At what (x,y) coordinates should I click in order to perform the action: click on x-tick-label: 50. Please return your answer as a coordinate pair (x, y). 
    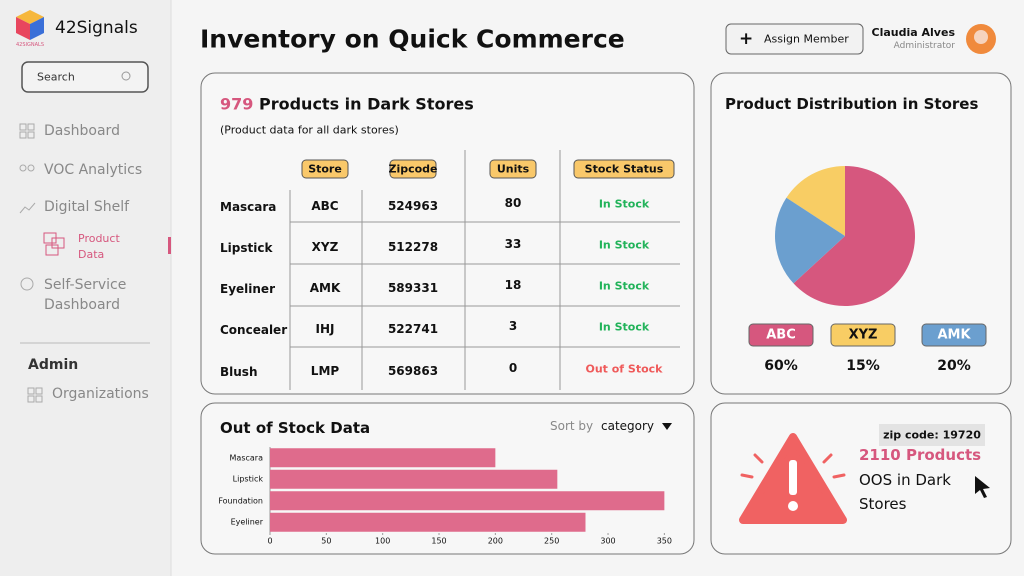
    Looking at the image, I should click on (326, 541).